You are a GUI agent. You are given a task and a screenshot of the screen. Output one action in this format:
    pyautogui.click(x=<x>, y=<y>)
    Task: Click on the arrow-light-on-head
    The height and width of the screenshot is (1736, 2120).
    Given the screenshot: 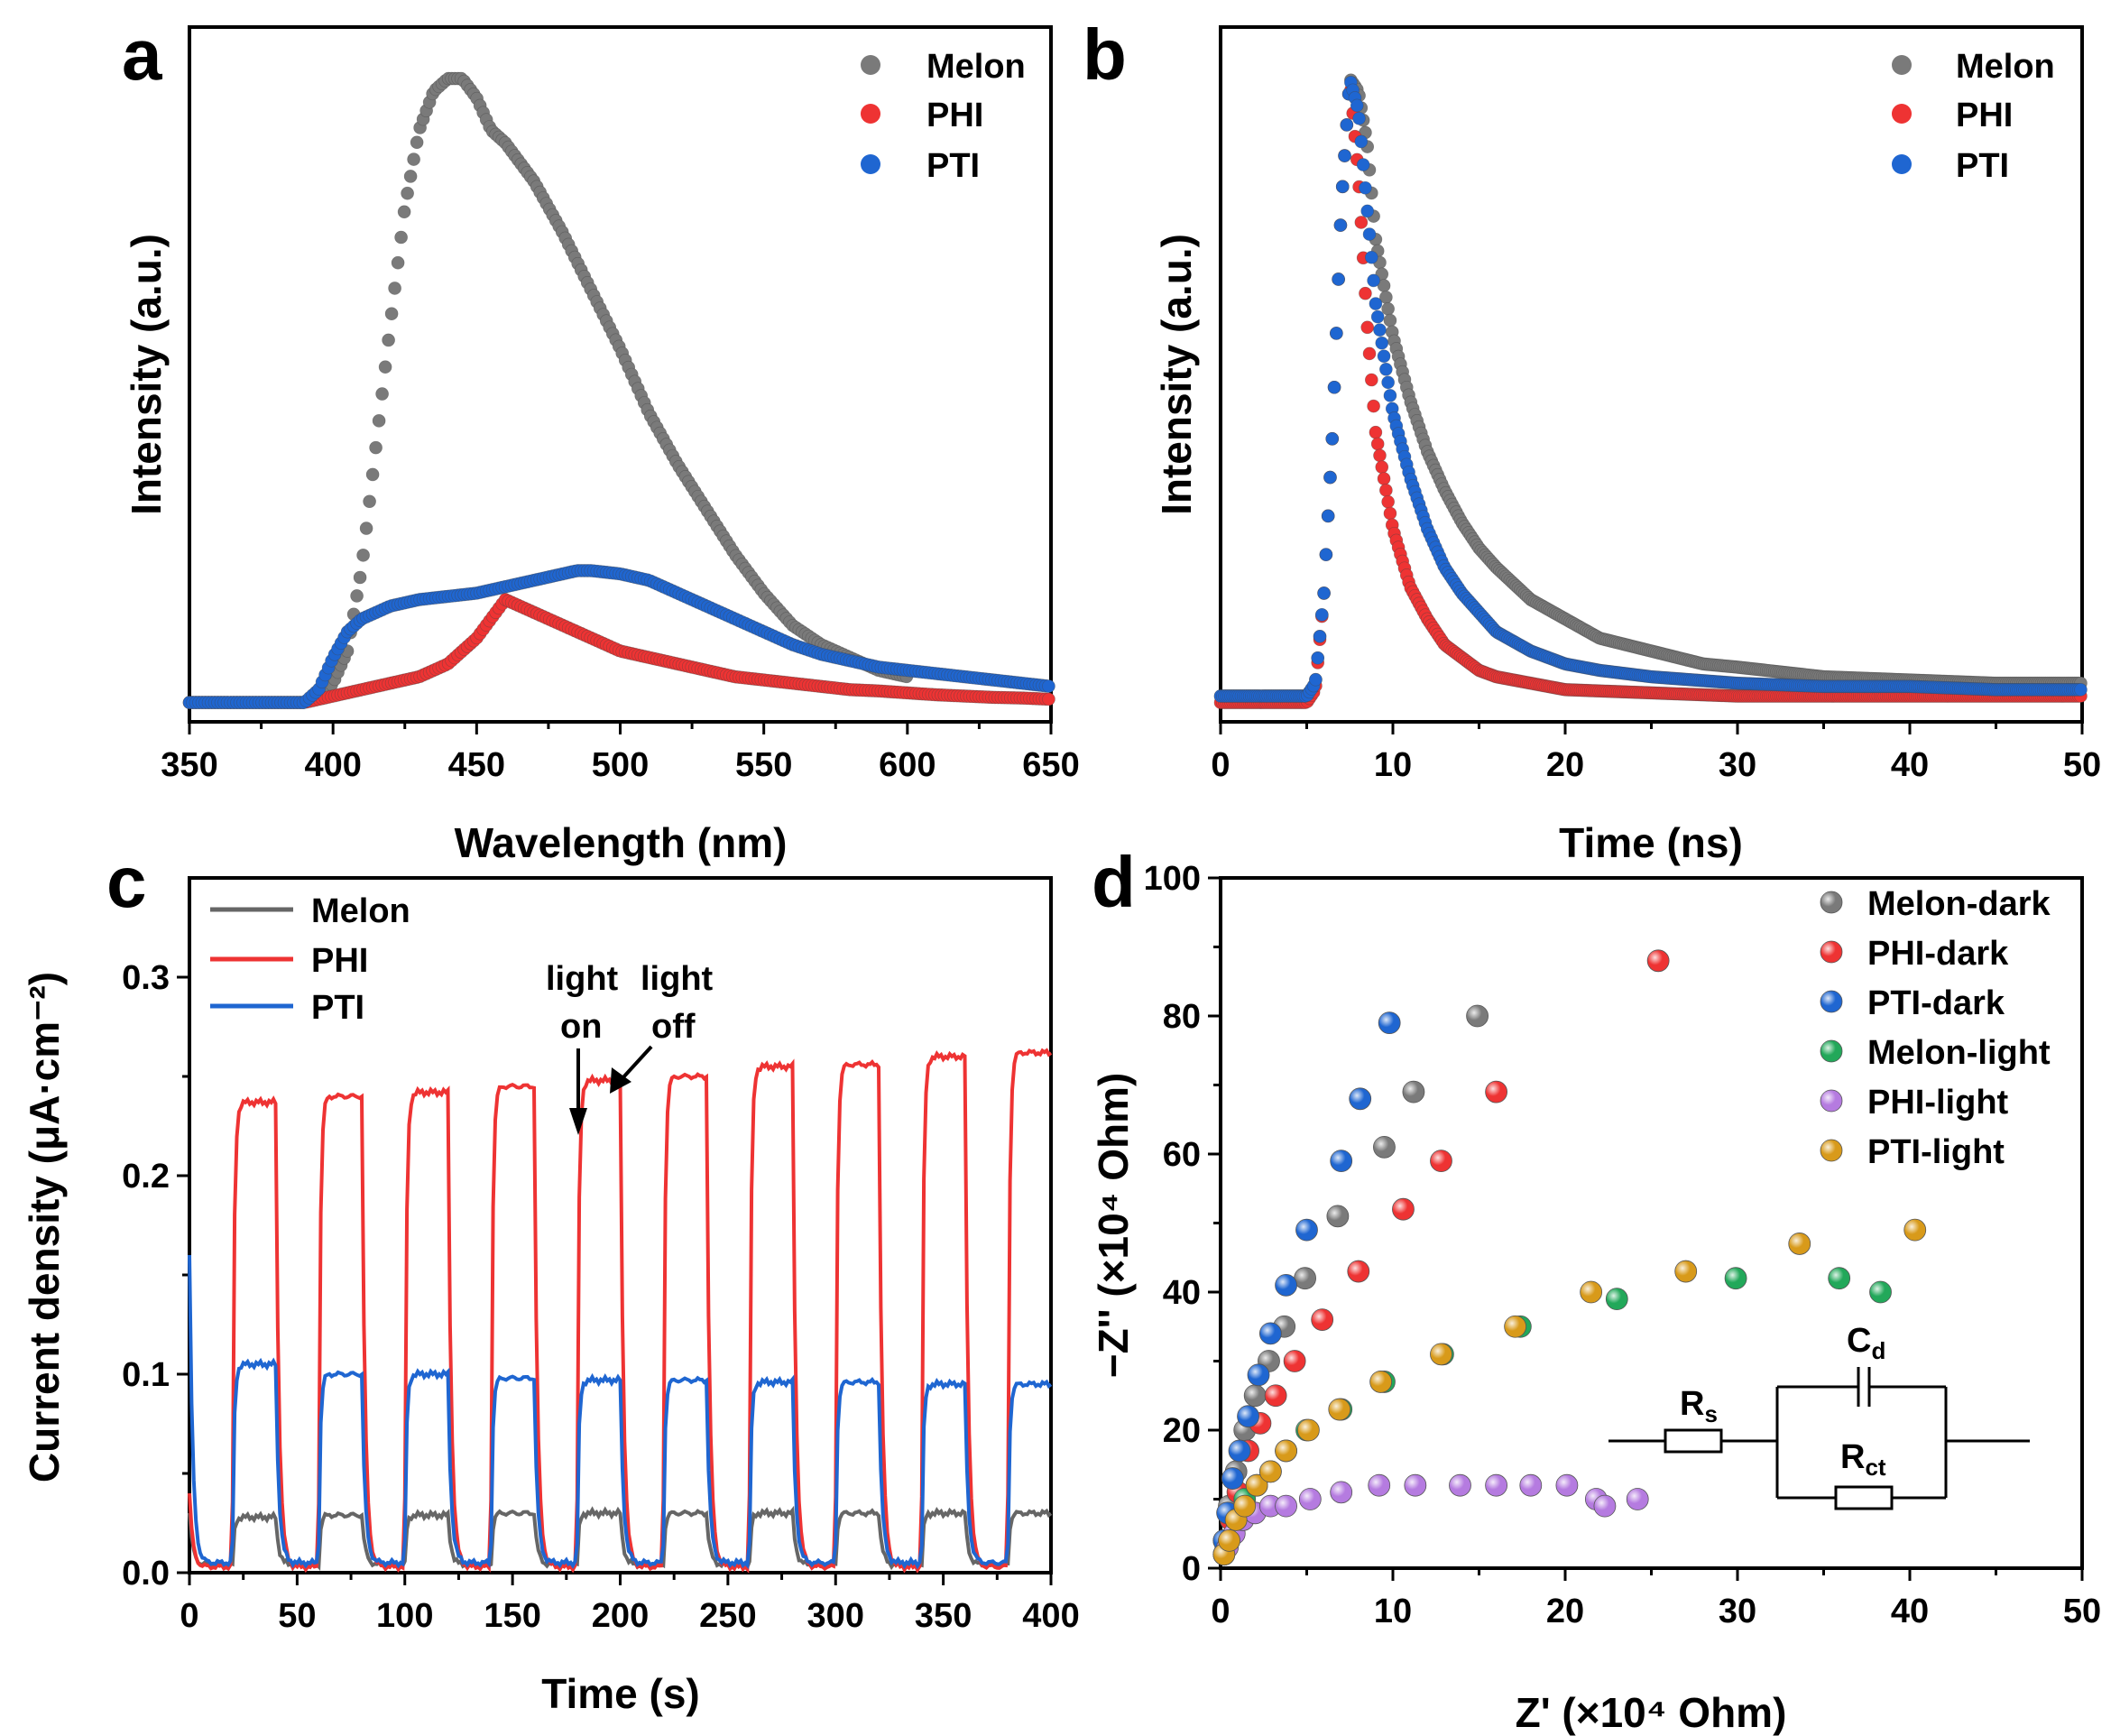 What is the action you would take?
    pyautogui.click(x=578, y=1122)
    